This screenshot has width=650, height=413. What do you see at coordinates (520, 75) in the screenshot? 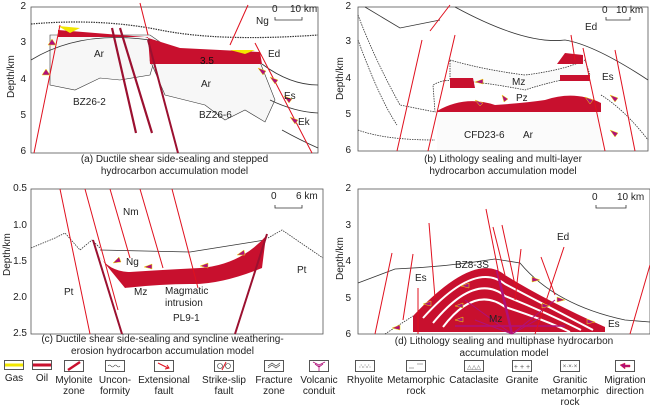
I see `cataclasite-layer-mz` at bounding box center [520, 75].